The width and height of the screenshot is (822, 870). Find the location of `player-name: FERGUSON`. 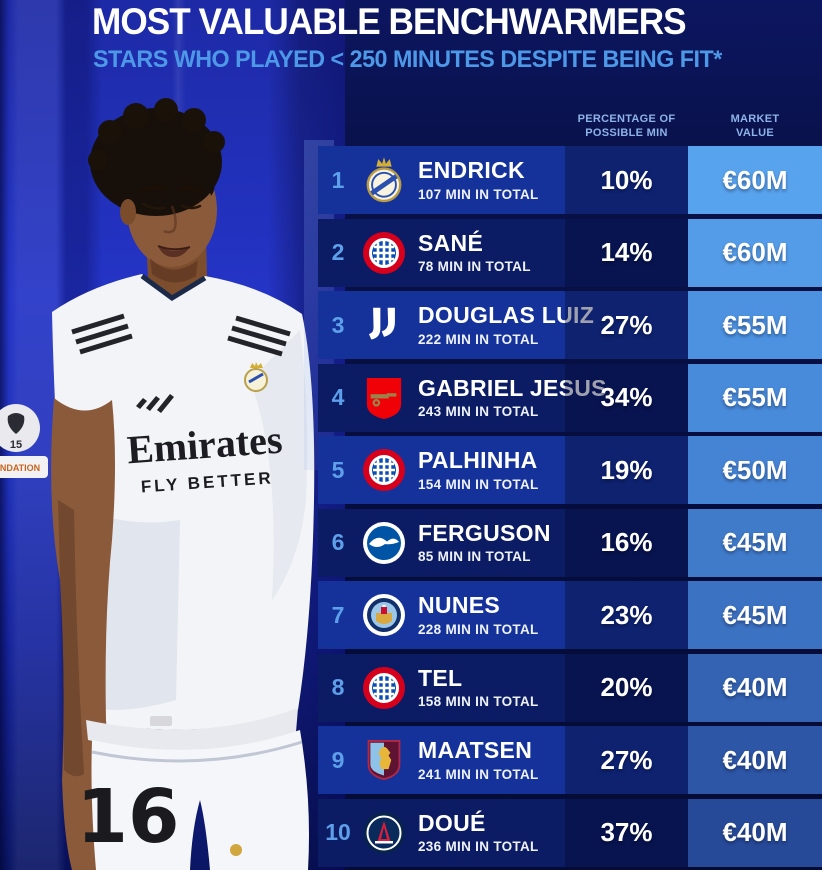

player-name: FERGUSON is located at coordinates (484, 532).